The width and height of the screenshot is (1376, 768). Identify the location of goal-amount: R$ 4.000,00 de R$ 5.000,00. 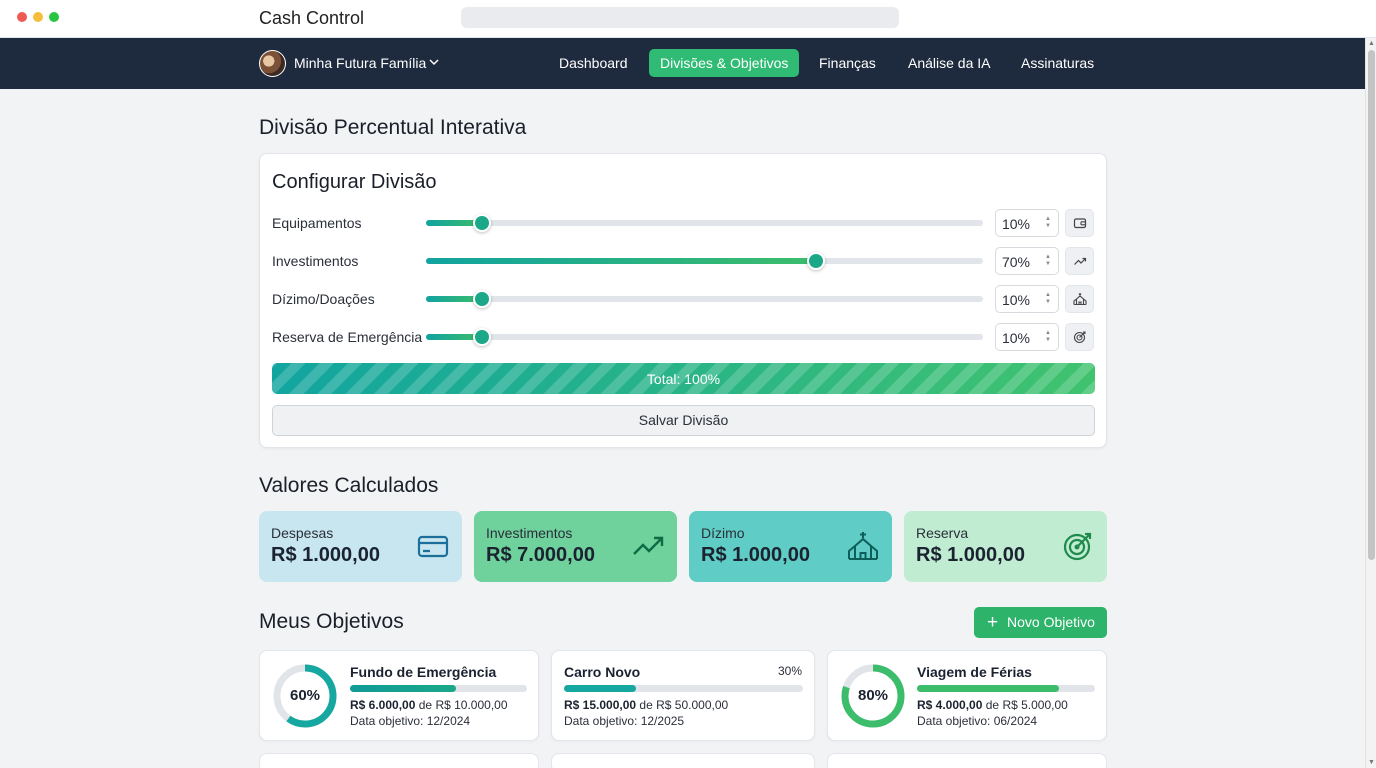
(992, 705).